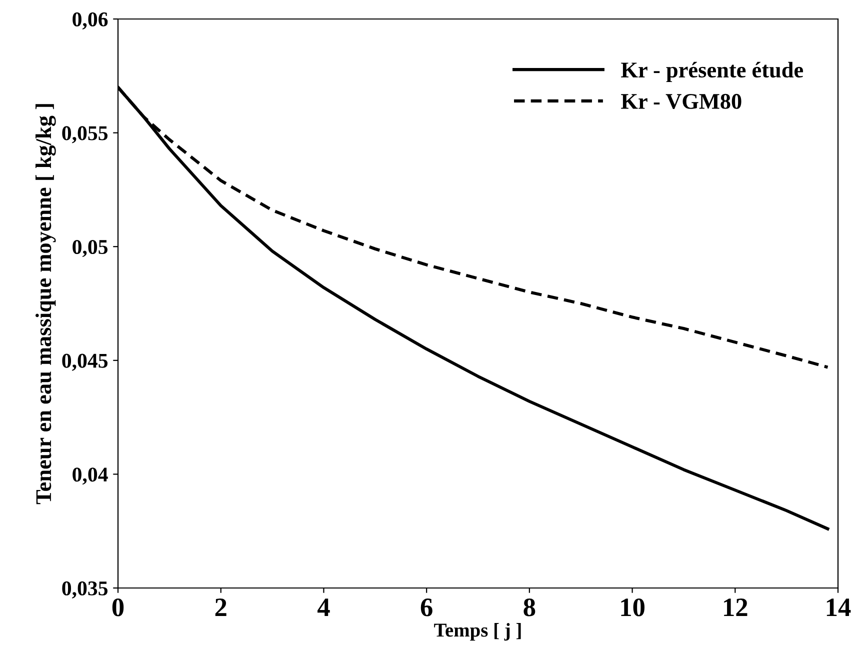 Image resolution: width=853 pixels, height=649 pixels. What do you see at coordinates (90, 249) in the screenshot?
I see `y-tick-label: 0,05` at bounding box center [90, 249].